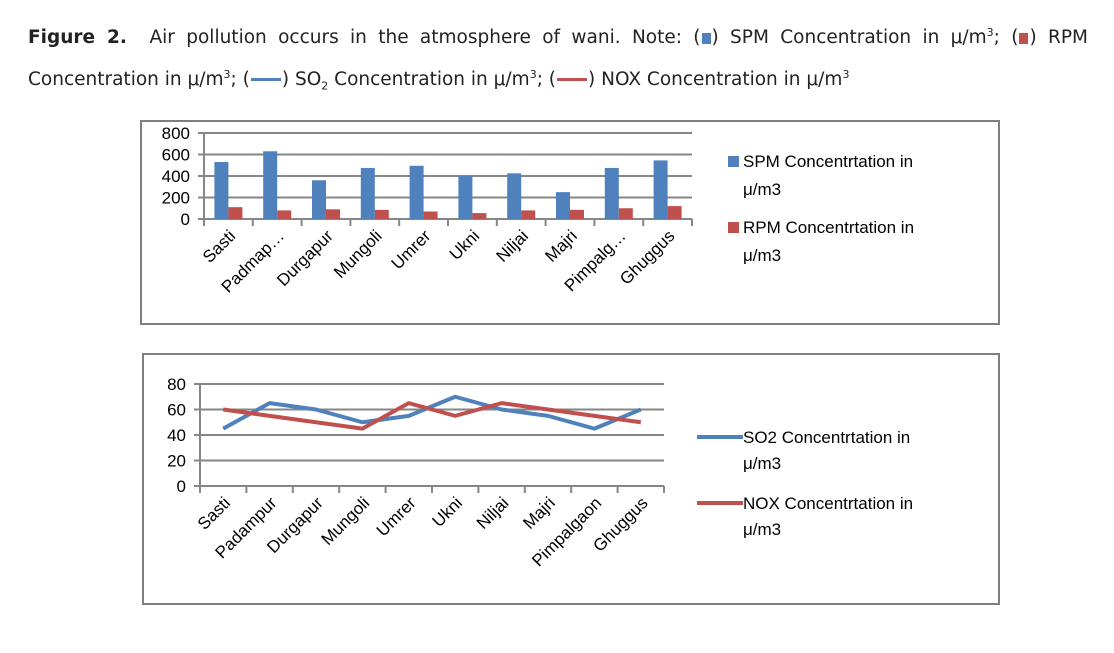  What do you see at coordinates (176, 198) in the screenshot?
I see `y-tick-label: 200` at bounding box center [176, 198].